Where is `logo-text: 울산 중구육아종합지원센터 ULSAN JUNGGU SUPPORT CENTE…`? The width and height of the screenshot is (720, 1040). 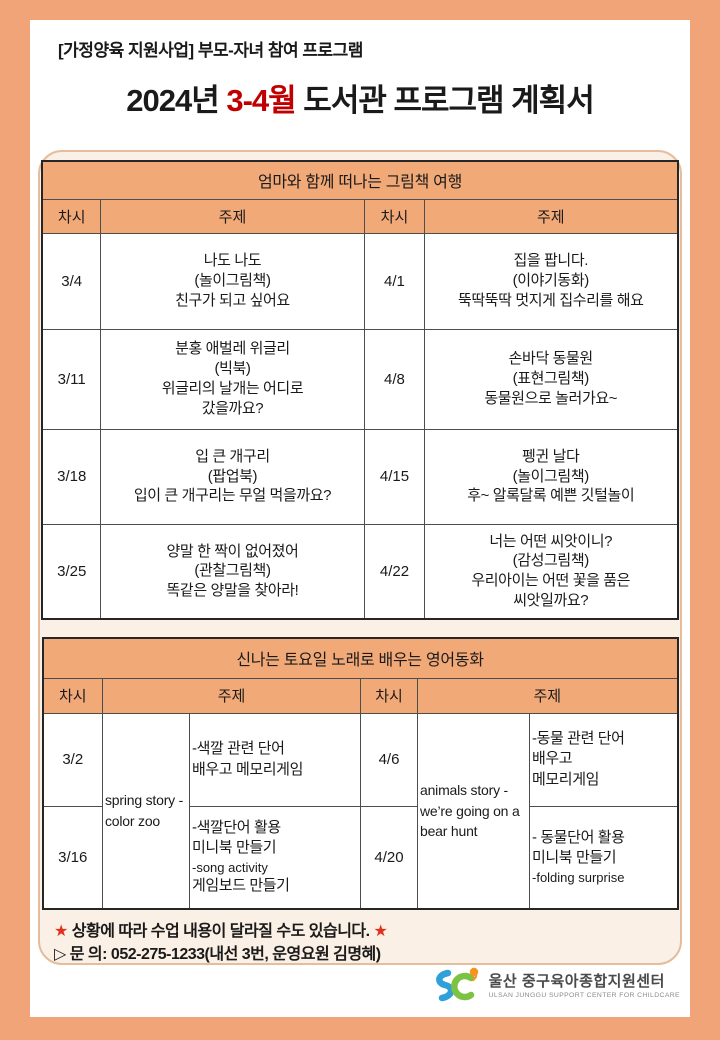 logo-text: 울산 중구육아종합지원센터 ULSAN JUNGGU SUPPORT CENTE… is located at coordinates (584, 984).